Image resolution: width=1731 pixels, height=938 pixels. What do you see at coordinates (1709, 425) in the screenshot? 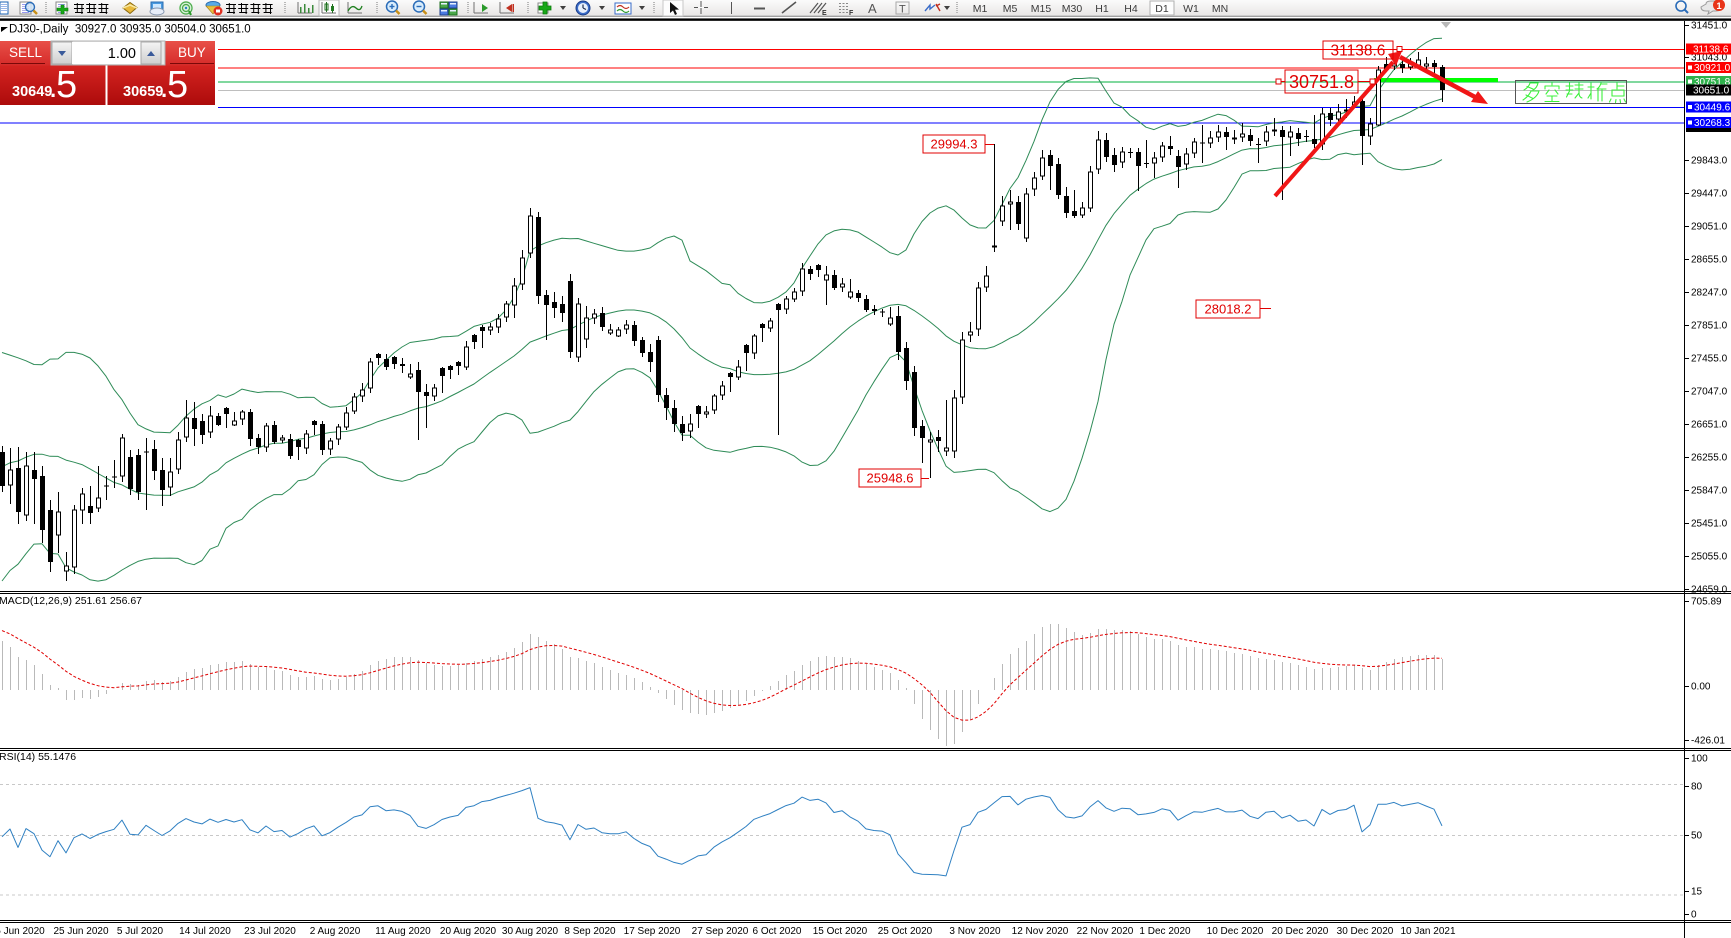
I see `svg-text: 26651.0` at bounding box center [1709, 425].